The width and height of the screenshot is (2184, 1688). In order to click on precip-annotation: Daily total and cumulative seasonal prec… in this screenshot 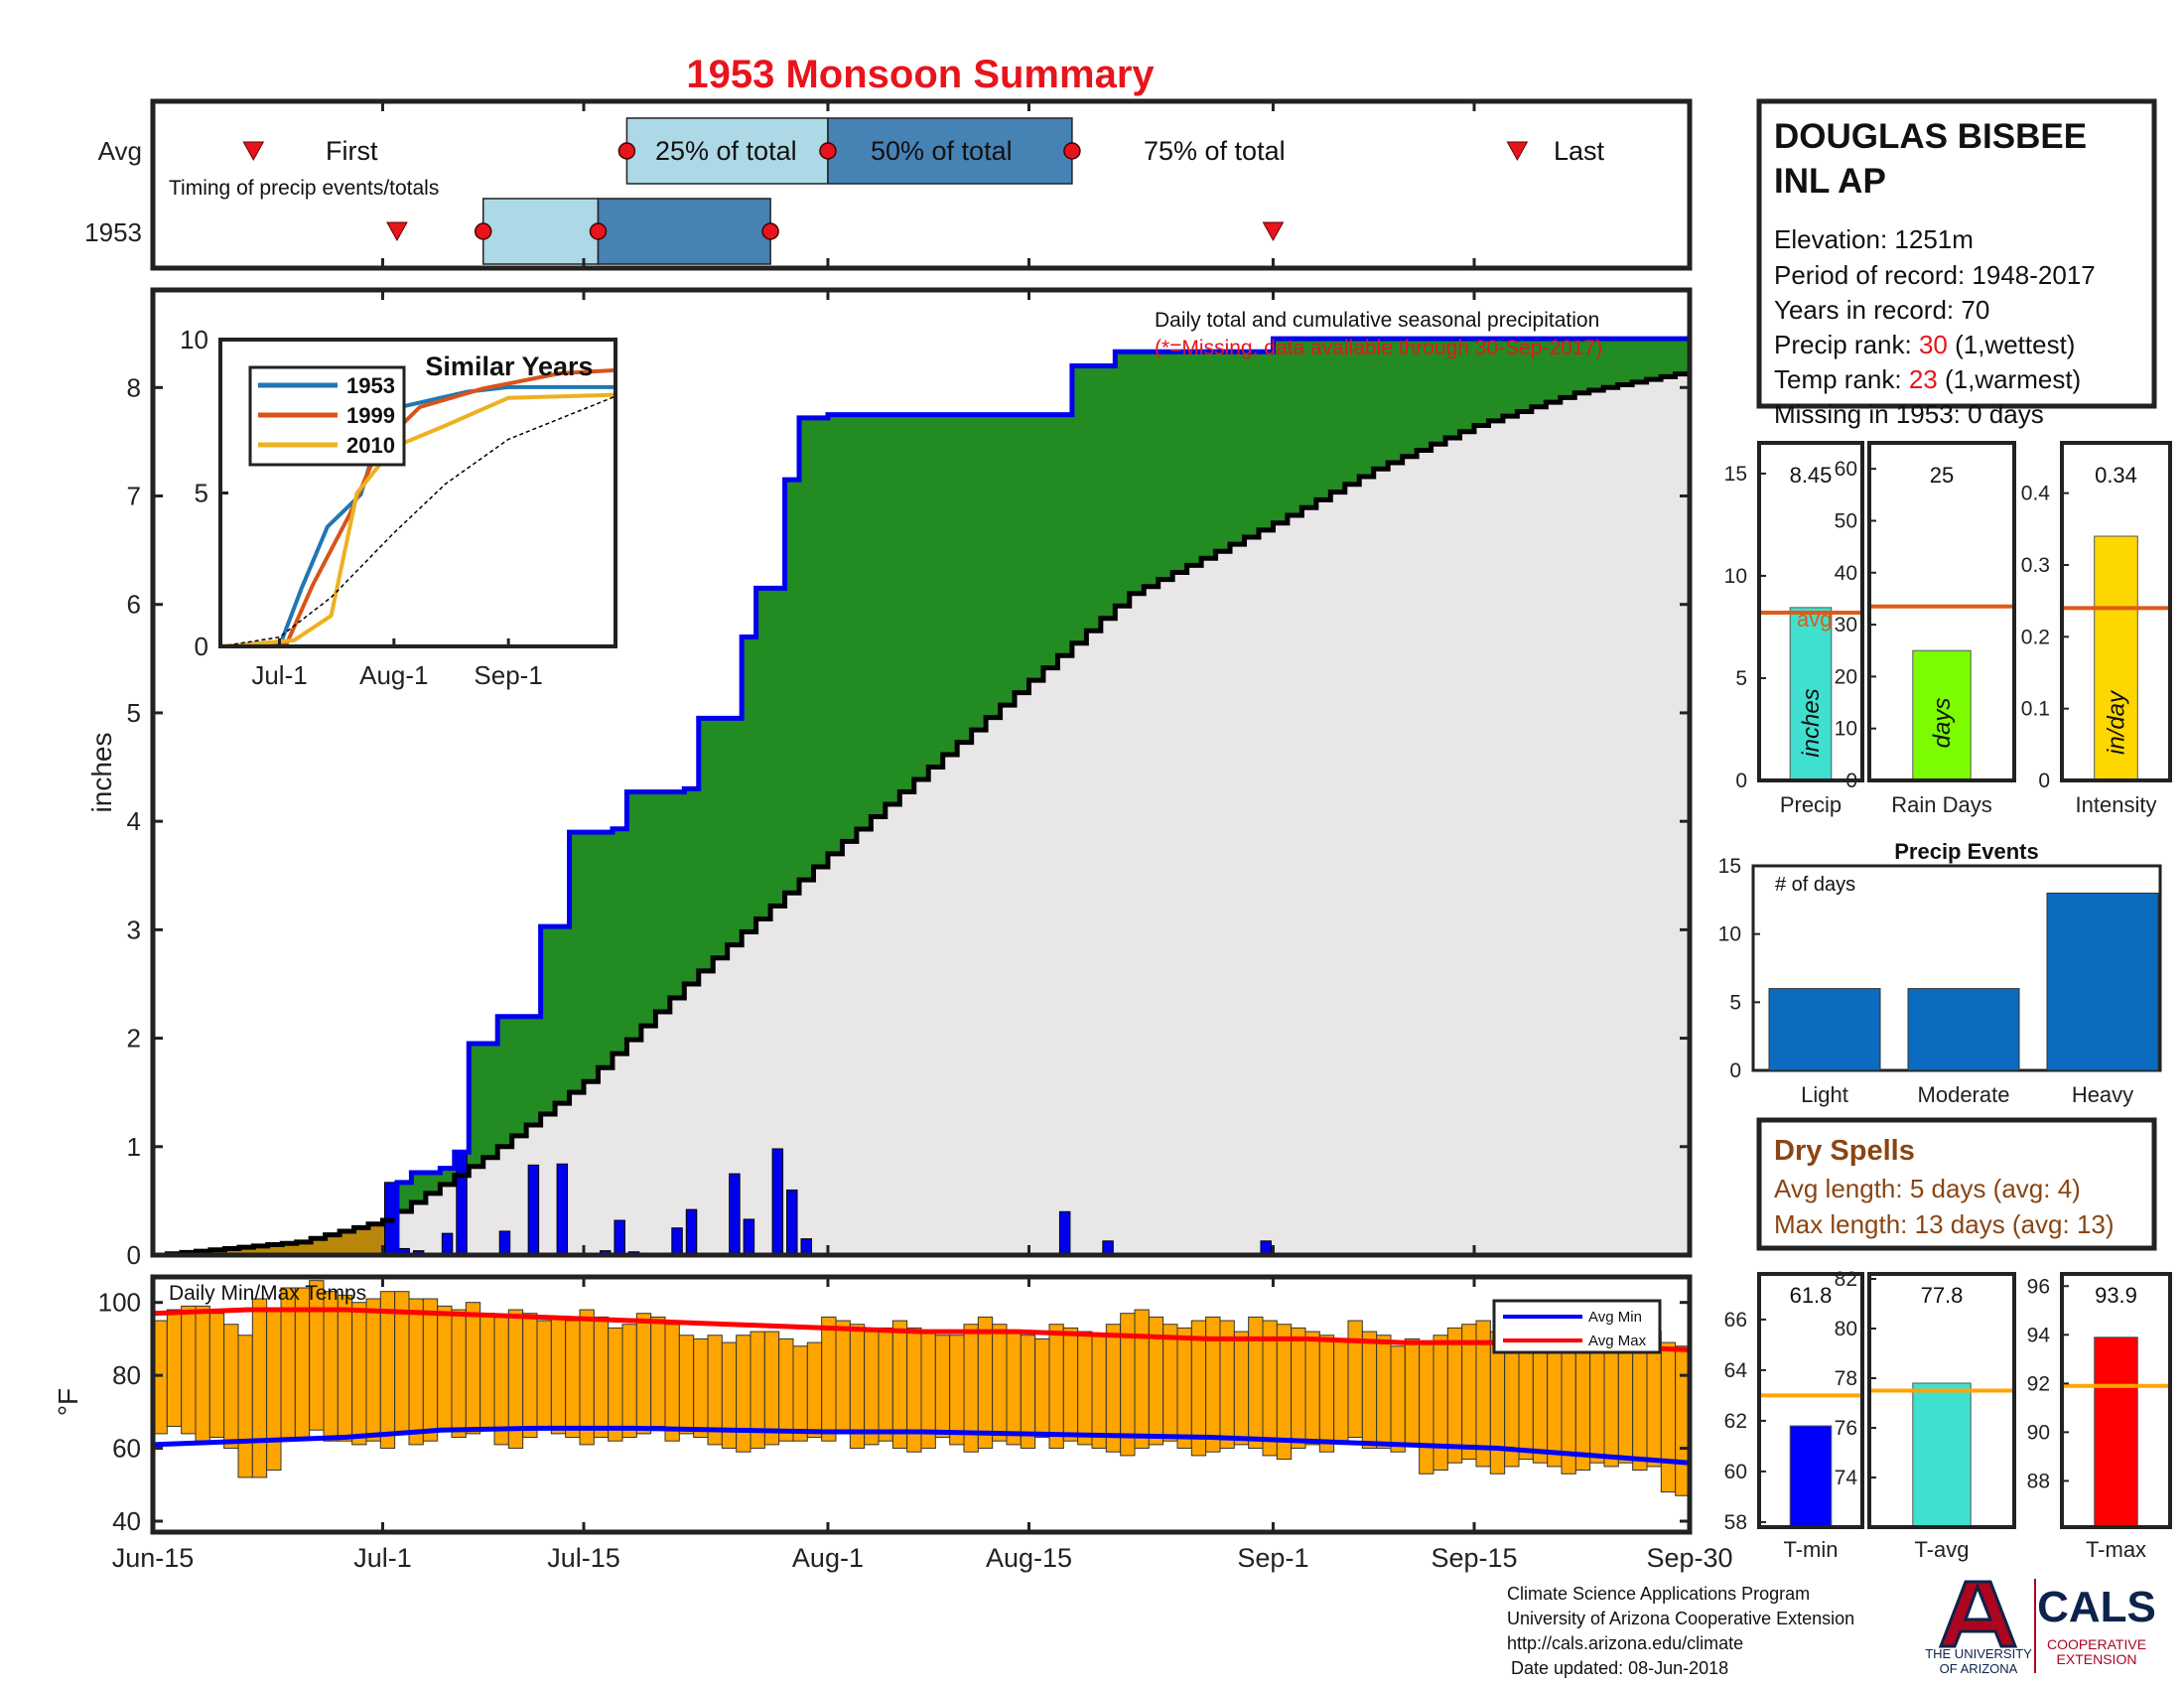, I will do `click(1377, 320)`.